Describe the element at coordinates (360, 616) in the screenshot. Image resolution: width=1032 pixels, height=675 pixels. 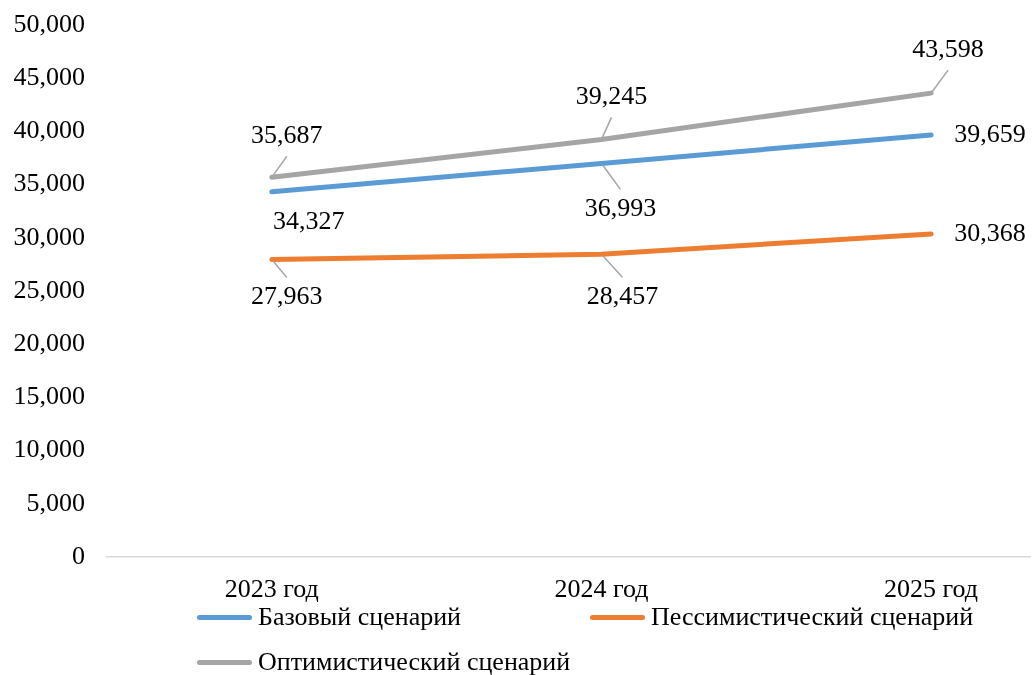
I see `legend-label: Базовый сценарий` at that location.